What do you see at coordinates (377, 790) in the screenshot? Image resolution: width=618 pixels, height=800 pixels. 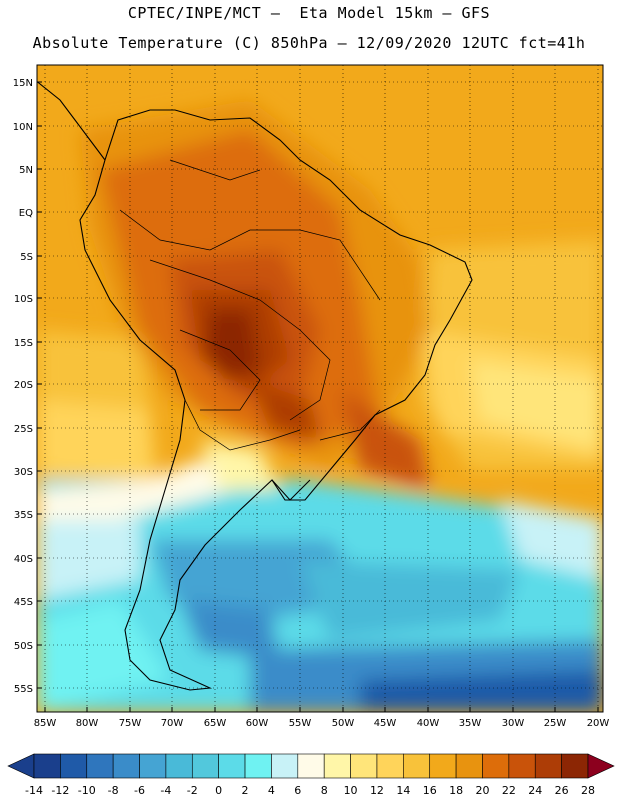 I see `colorbar-label: 12` at bounding box center [377, 790].